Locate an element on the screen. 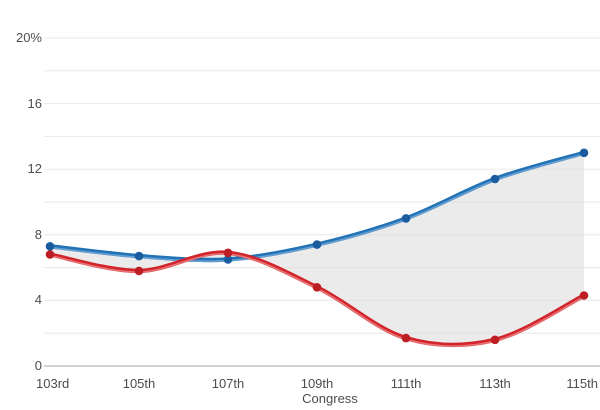 This screenshot has width=600, height=410. x-tick-label: 113th is located at coordinates (495, 383).